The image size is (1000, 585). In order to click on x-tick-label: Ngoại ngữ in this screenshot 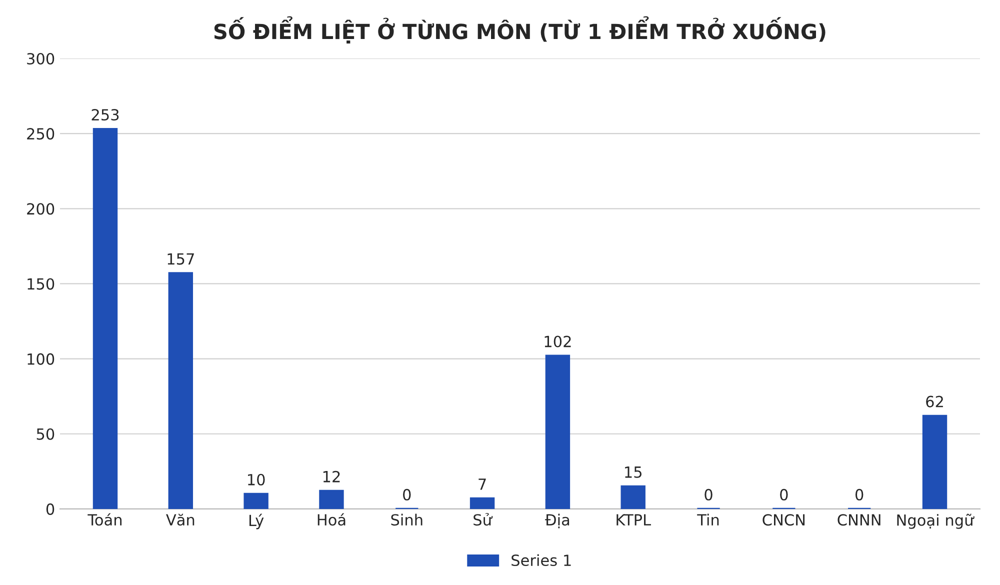, I will do `click(935, 521)`.